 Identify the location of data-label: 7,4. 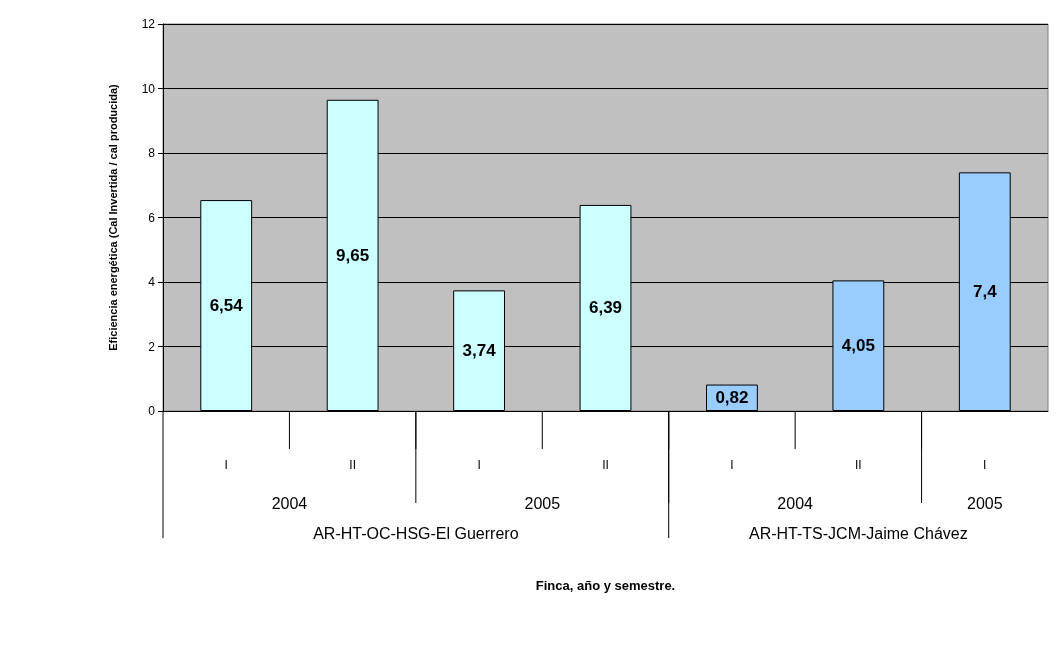
(985, 292).